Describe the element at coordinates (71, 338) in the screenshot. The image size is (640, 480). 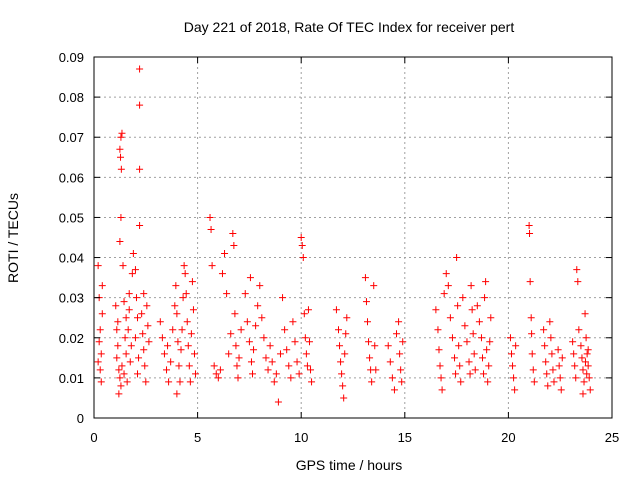
I see `y-tick-label: 0.02` at that location.